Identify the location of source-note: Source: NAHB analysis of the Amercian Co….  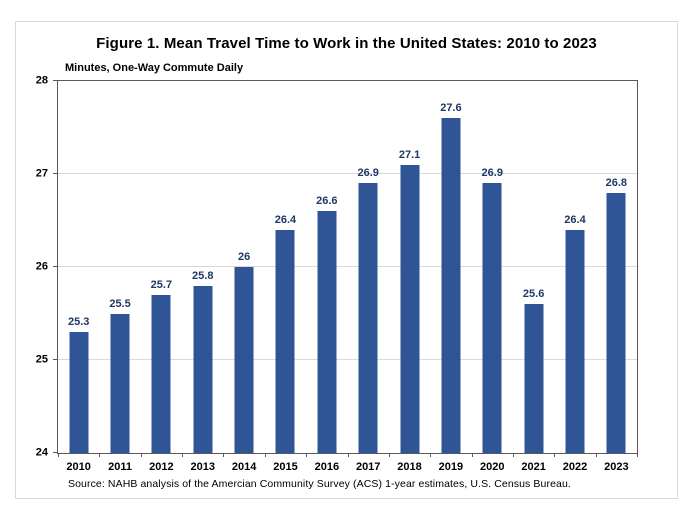
(319, 484).